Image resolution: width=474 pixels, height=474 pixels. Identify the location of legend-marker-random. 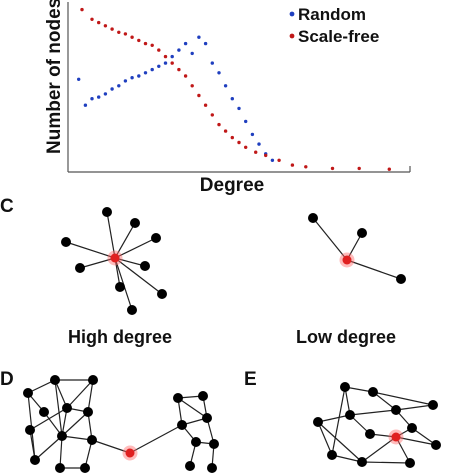
(292, 14).